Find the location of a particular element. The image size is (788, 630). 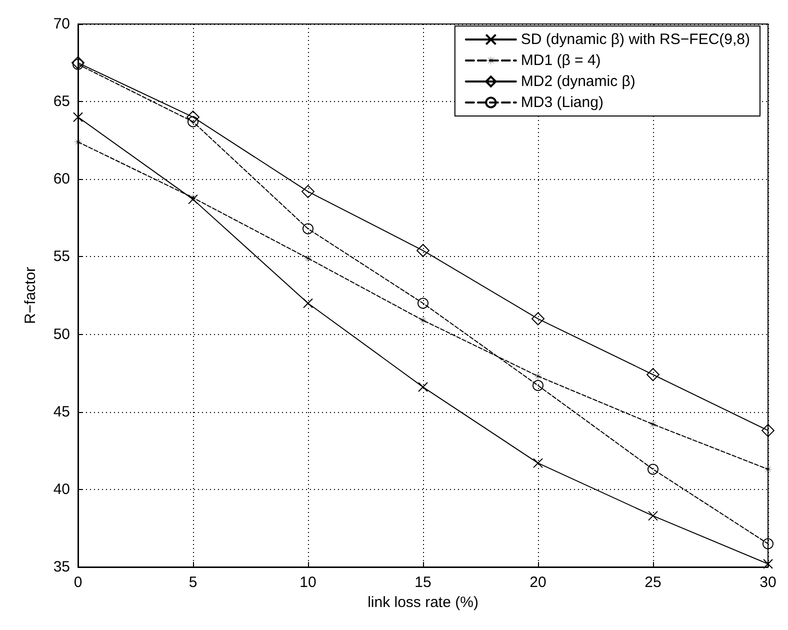

y-tick-label: 35 is located at coordinates (61, 567).